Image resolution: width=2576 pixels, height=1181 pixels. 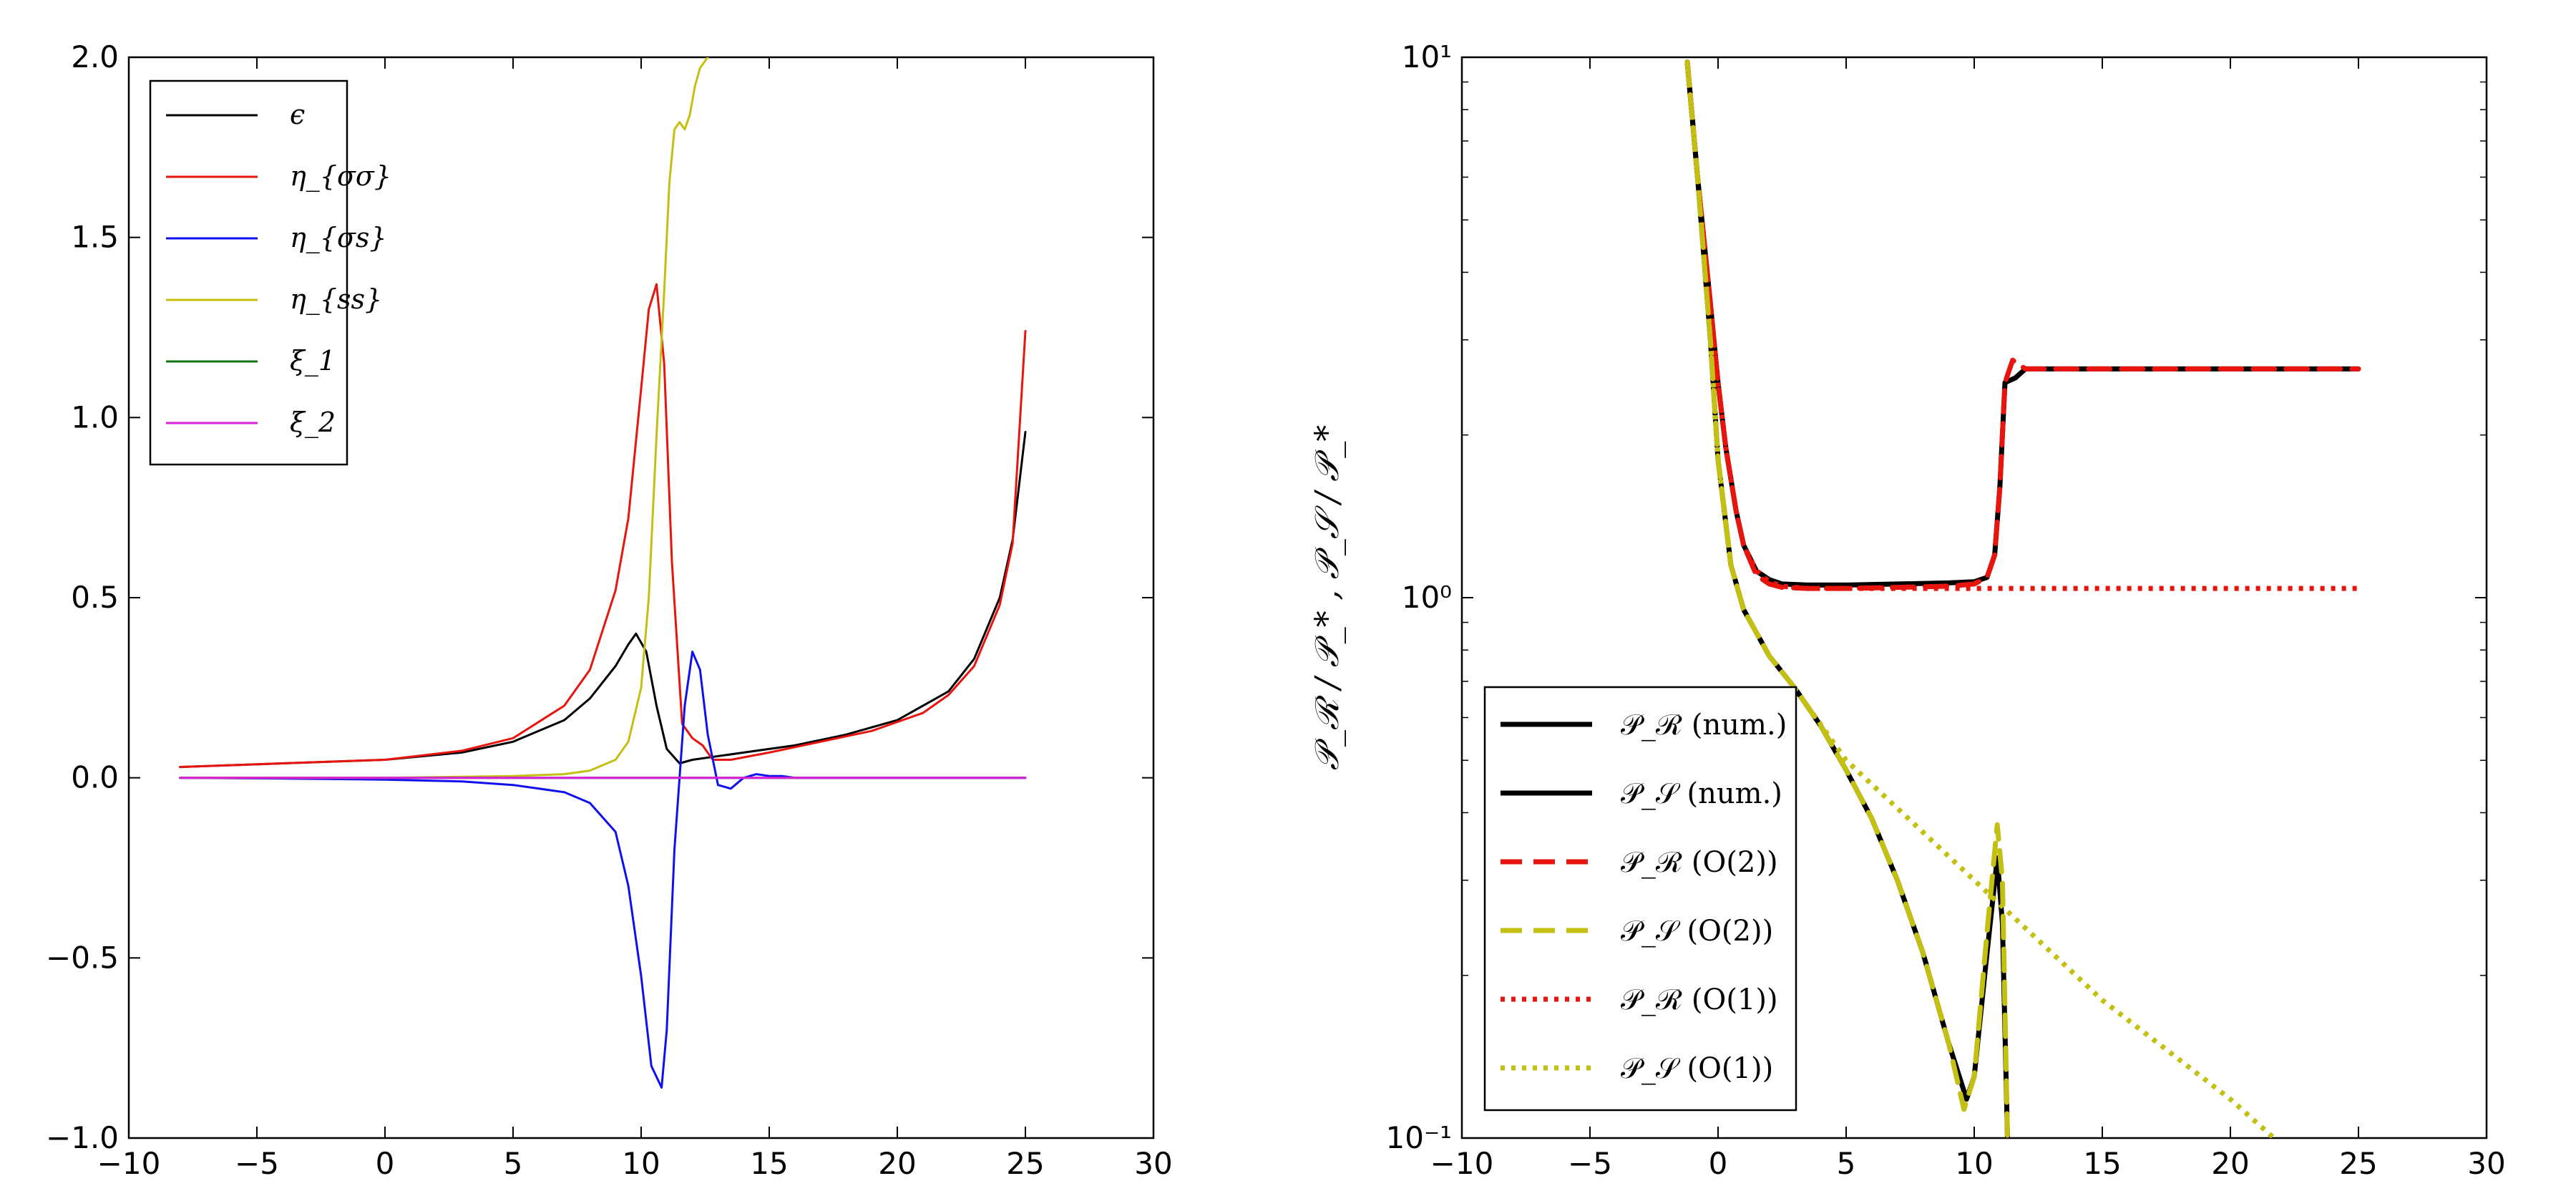 What do you see at coordinates (1419, 1137) in the screenshot?
I see `y-tick-label: 10⁻¹` at bounding box center [1419, 1137].